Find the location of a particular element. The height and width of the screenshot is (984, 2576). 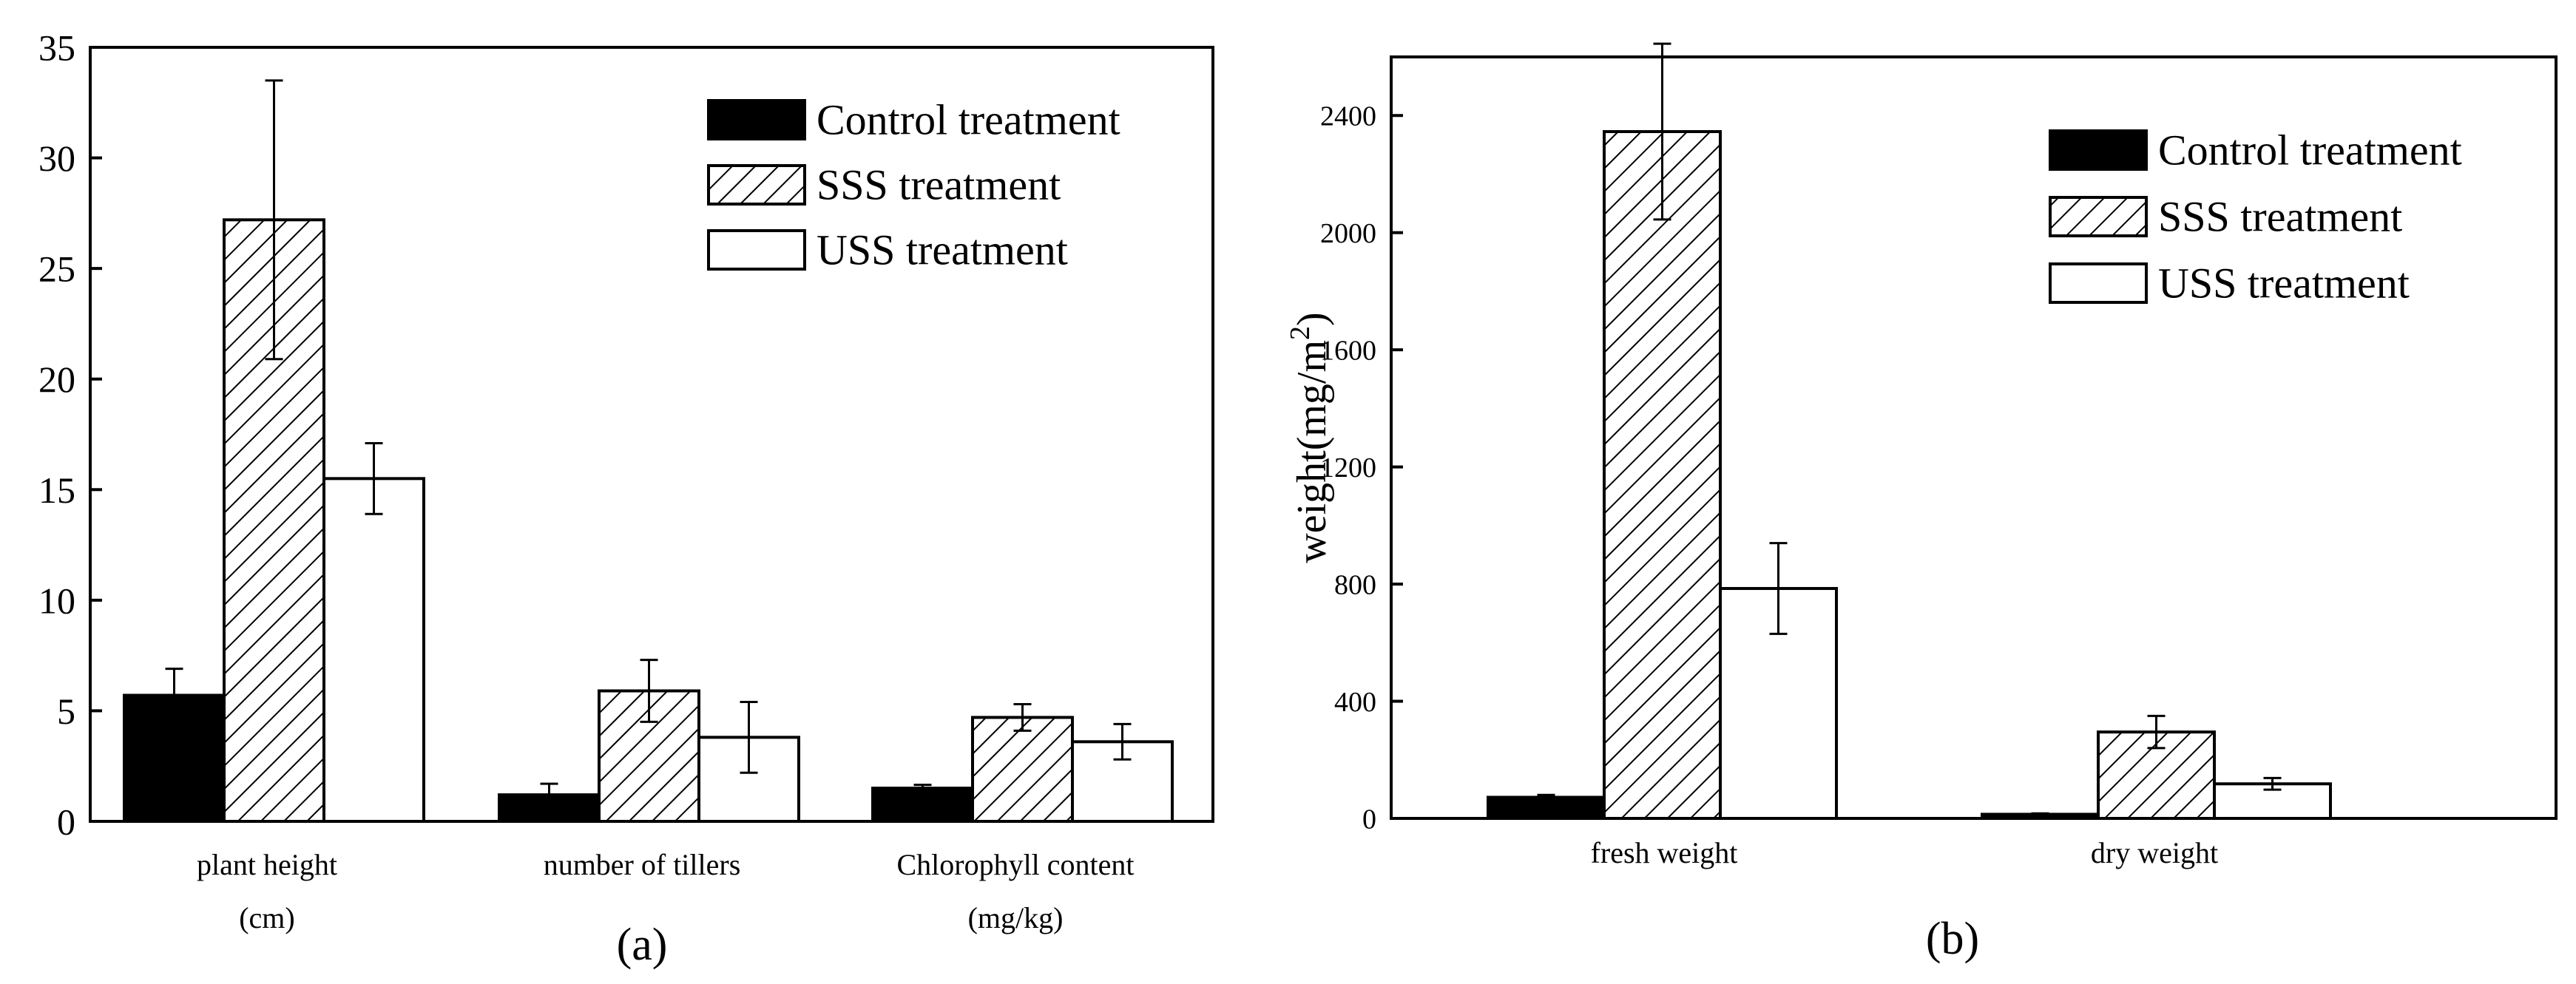

y-tick-label: 10 is located at coordinates (56, 600).